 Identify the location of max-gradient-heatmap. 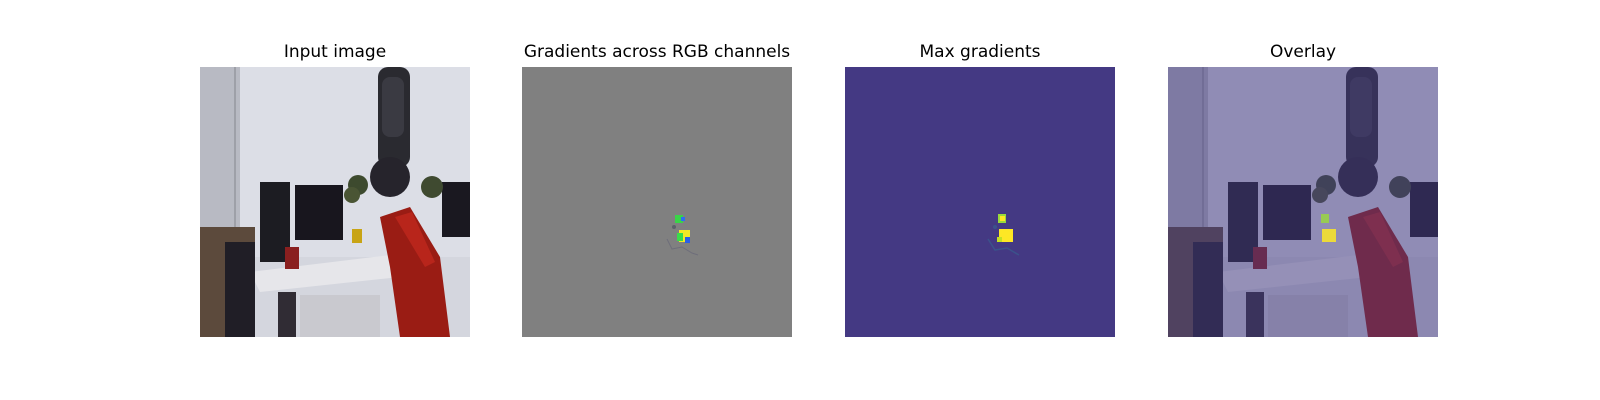
(980, 202).